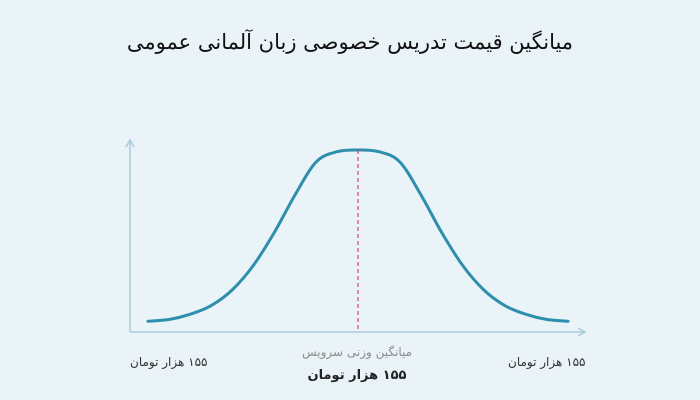  Describe the element at coordinates (582, 332) in the screenshot. I see `x-axis-arrow-icon` at that location.